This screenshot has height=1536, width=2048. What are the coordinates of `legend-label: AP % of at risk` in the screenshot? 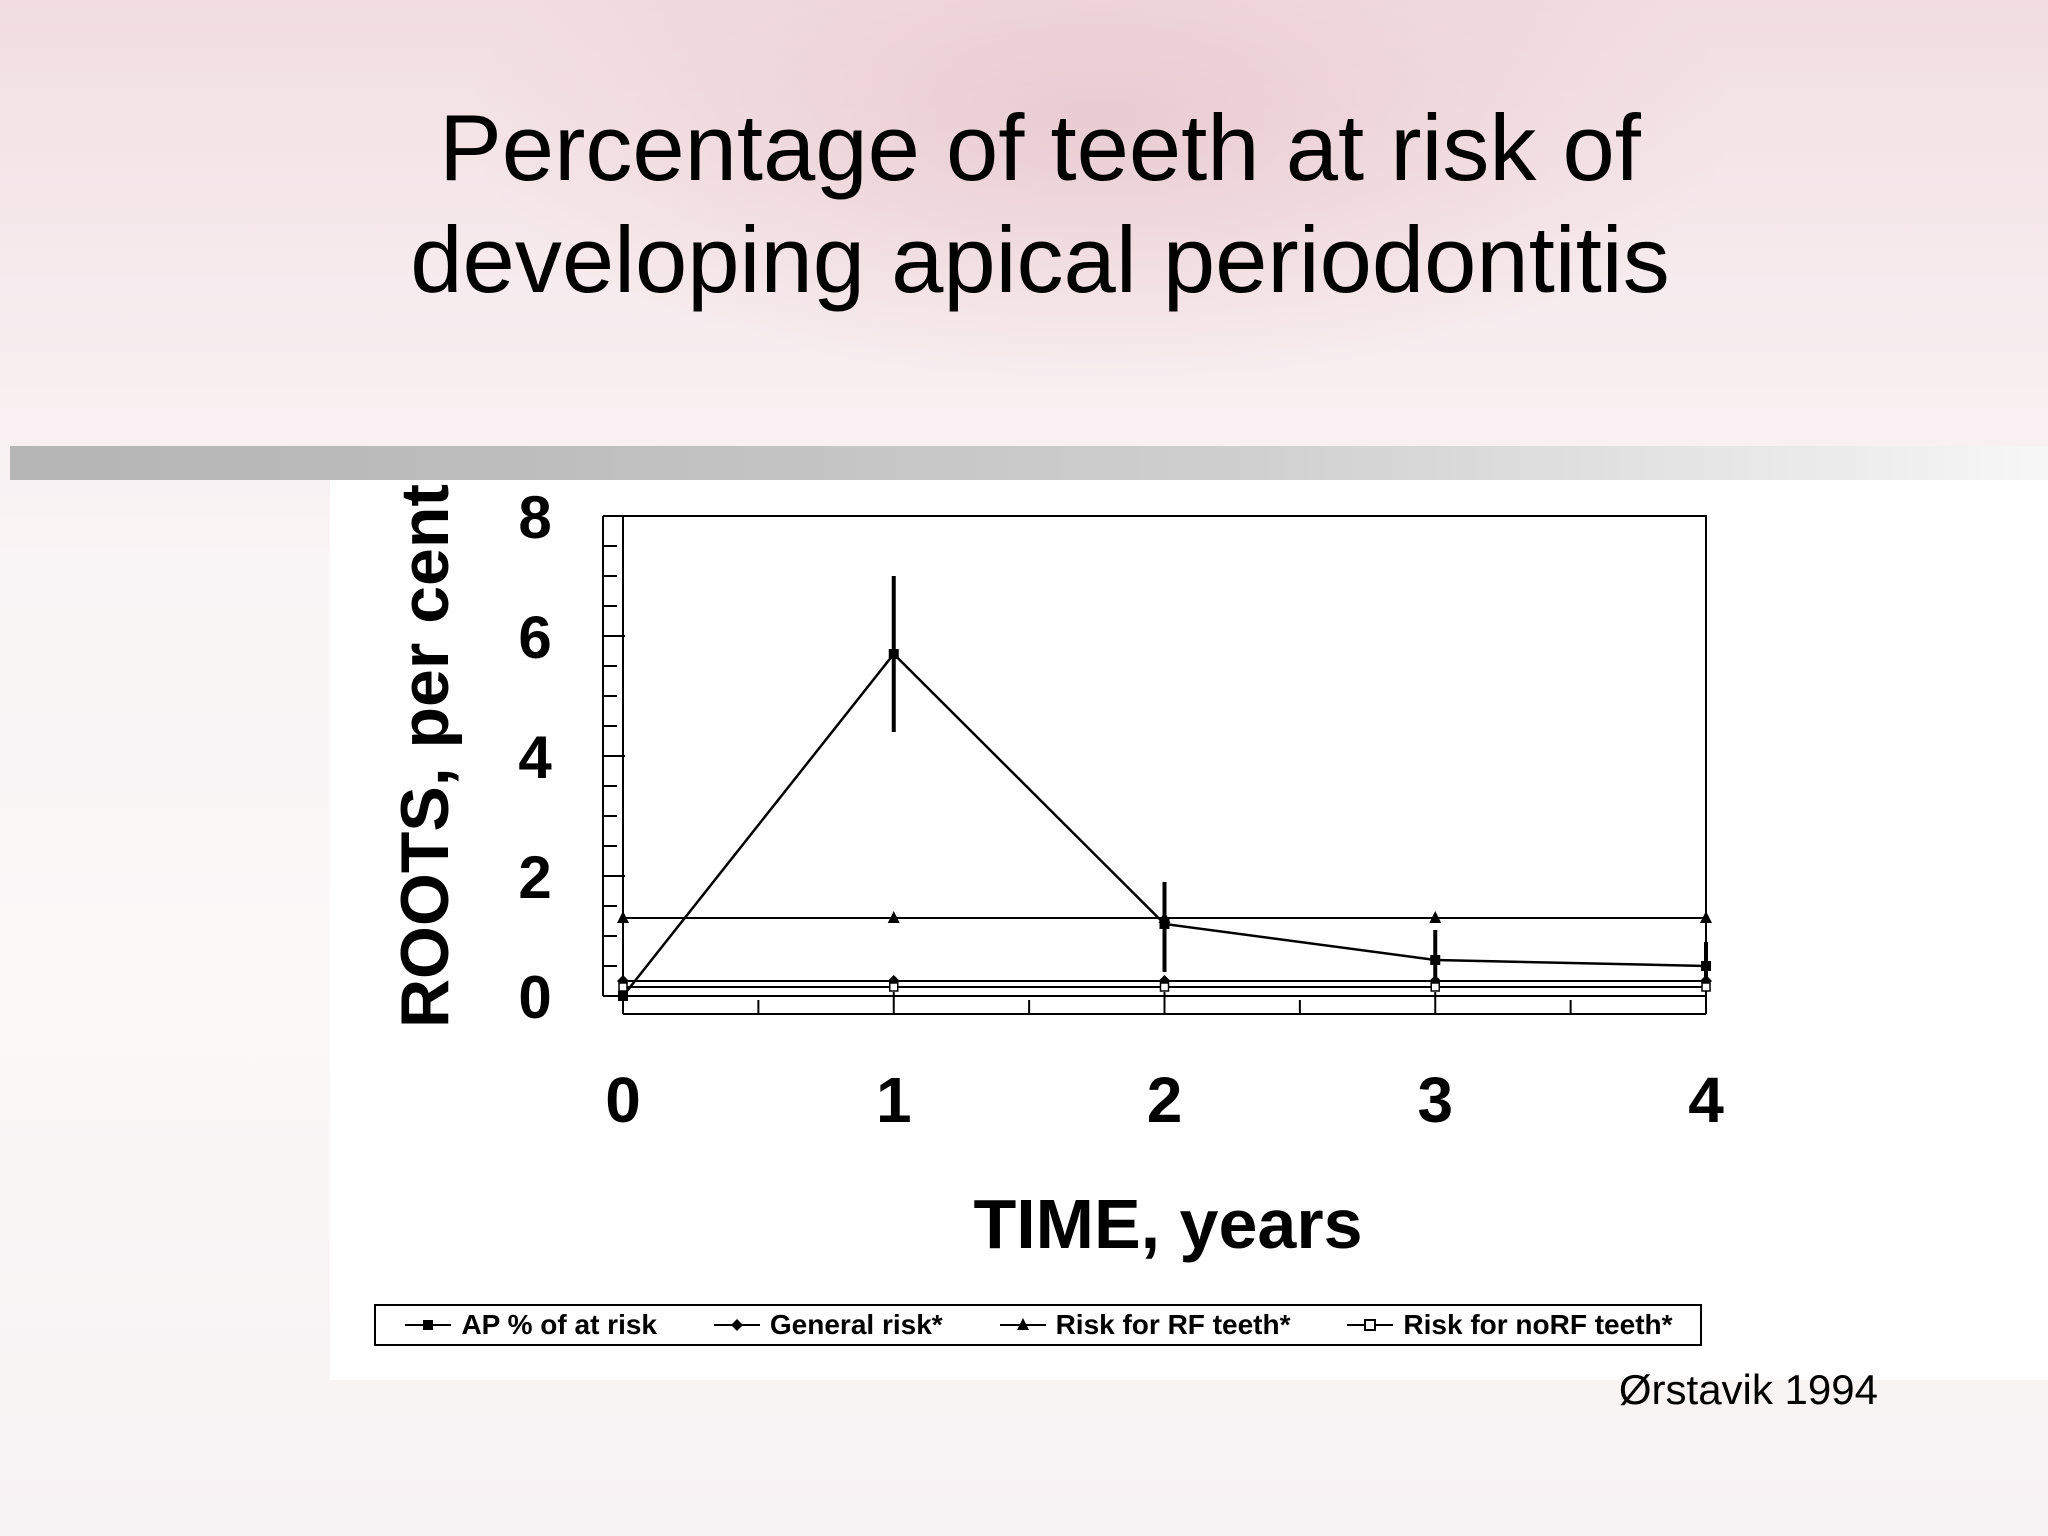 It's located at (559, 1324).